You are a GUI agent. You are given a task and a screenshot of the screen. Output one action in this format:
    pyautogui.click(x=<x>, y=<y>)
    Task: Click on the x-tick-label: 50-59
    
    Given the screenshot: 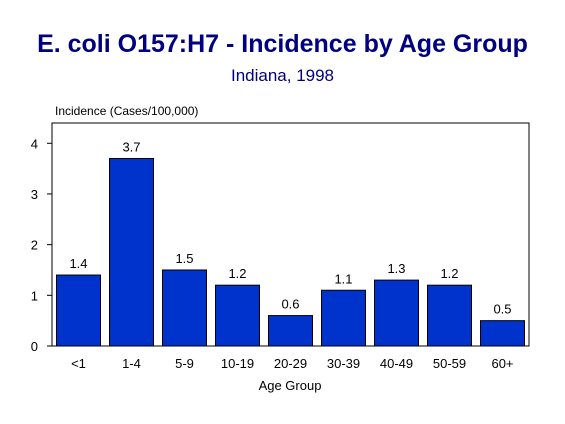 What is the action you would take?
    pyautogui.click(x=449, y=363)
    